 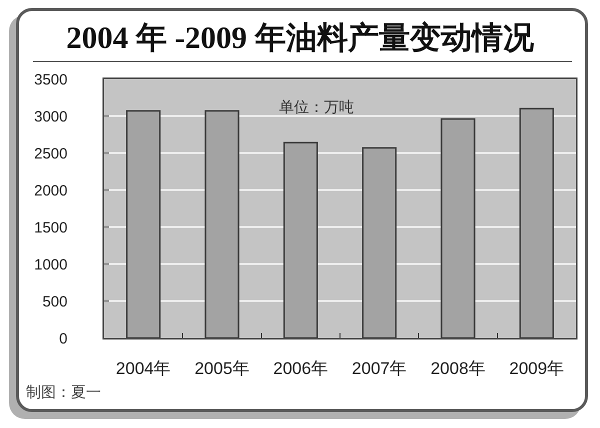 I want to click on y-tick-label: 500, so click(x=55, y=301).